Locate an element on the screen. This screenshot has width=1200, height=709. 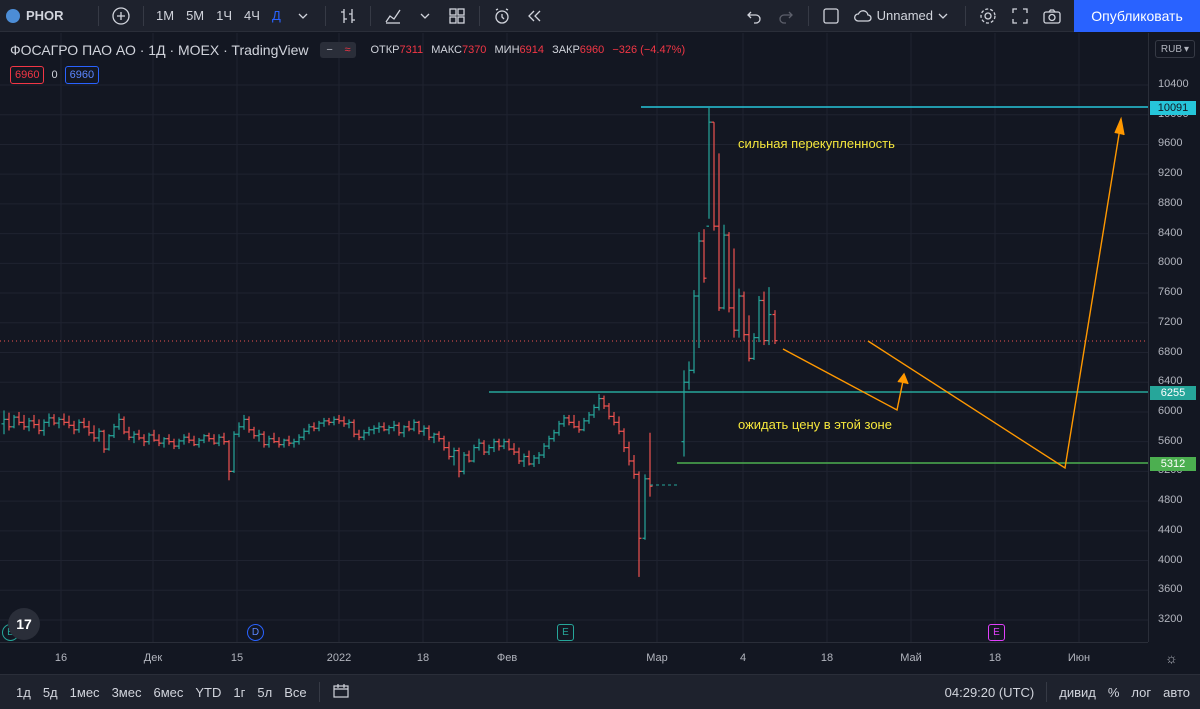
interval-day: Д is located at coordinates (276, 15).